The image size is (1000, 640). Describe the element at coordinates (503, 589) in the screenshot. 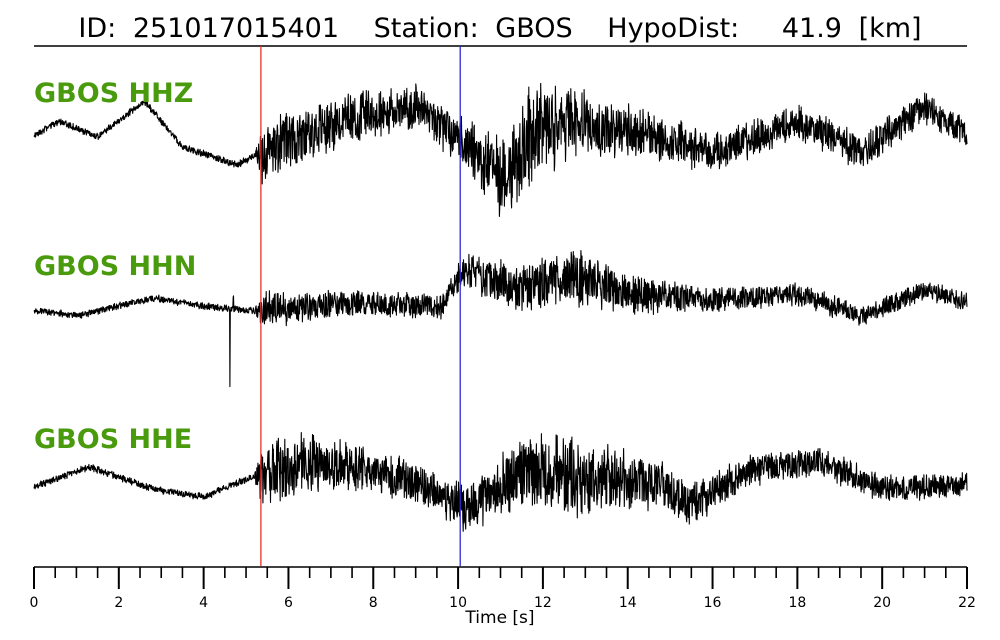

I see `axis-ticks: 0 2 4 6 8 10 12 14 16 18 20 22` at that location.